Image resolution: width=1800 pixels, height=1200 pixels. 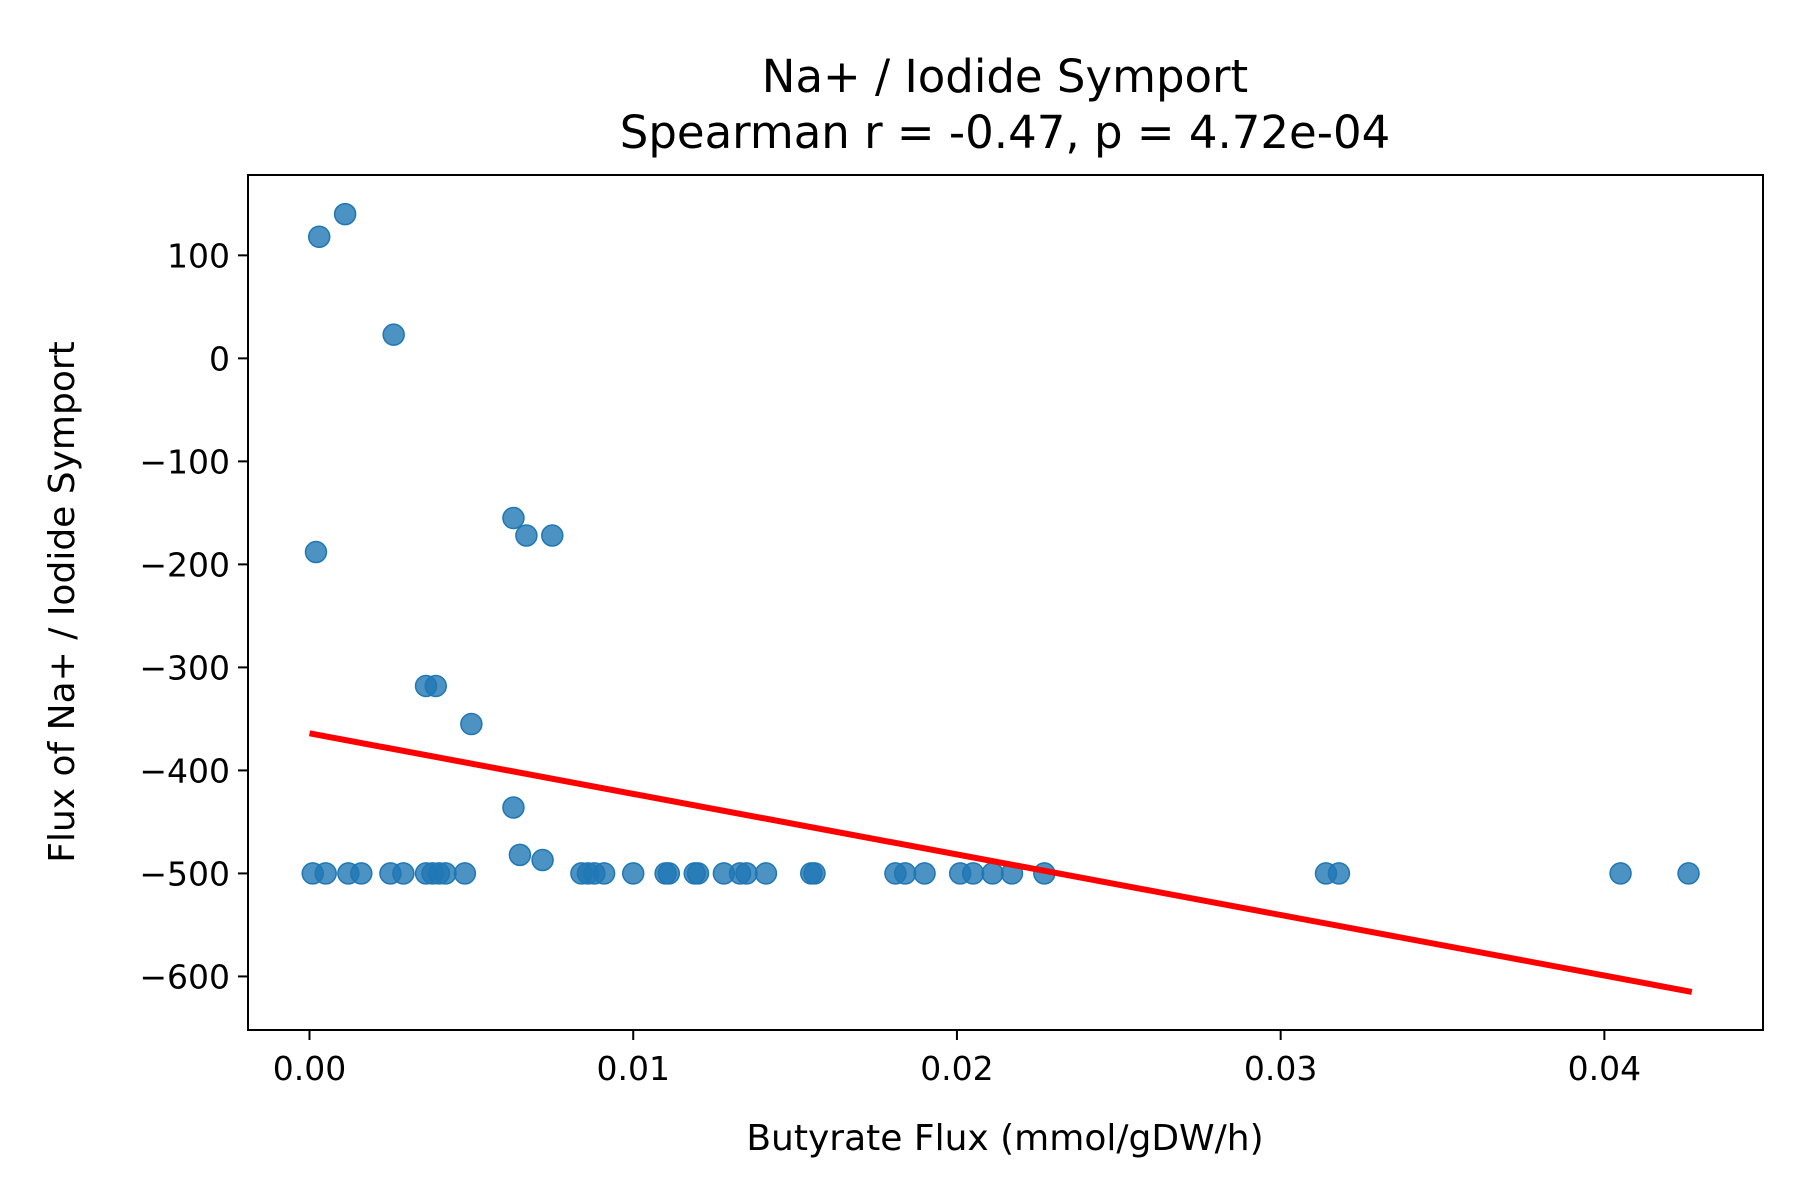 What do you see at coordinates (184, 667) in the screenshot?
I see `y-tick-label: −300` at bounding box center [184, 667].